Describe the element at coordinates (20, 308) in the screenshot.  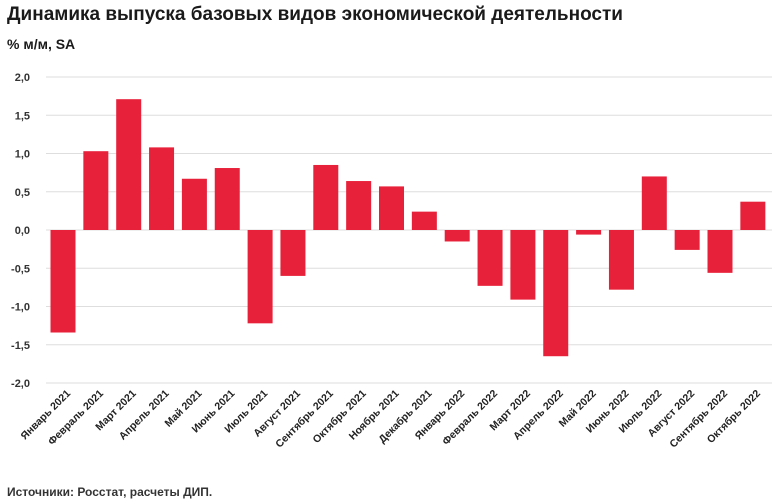
I see `y-tick-label: -1,0` at that location.